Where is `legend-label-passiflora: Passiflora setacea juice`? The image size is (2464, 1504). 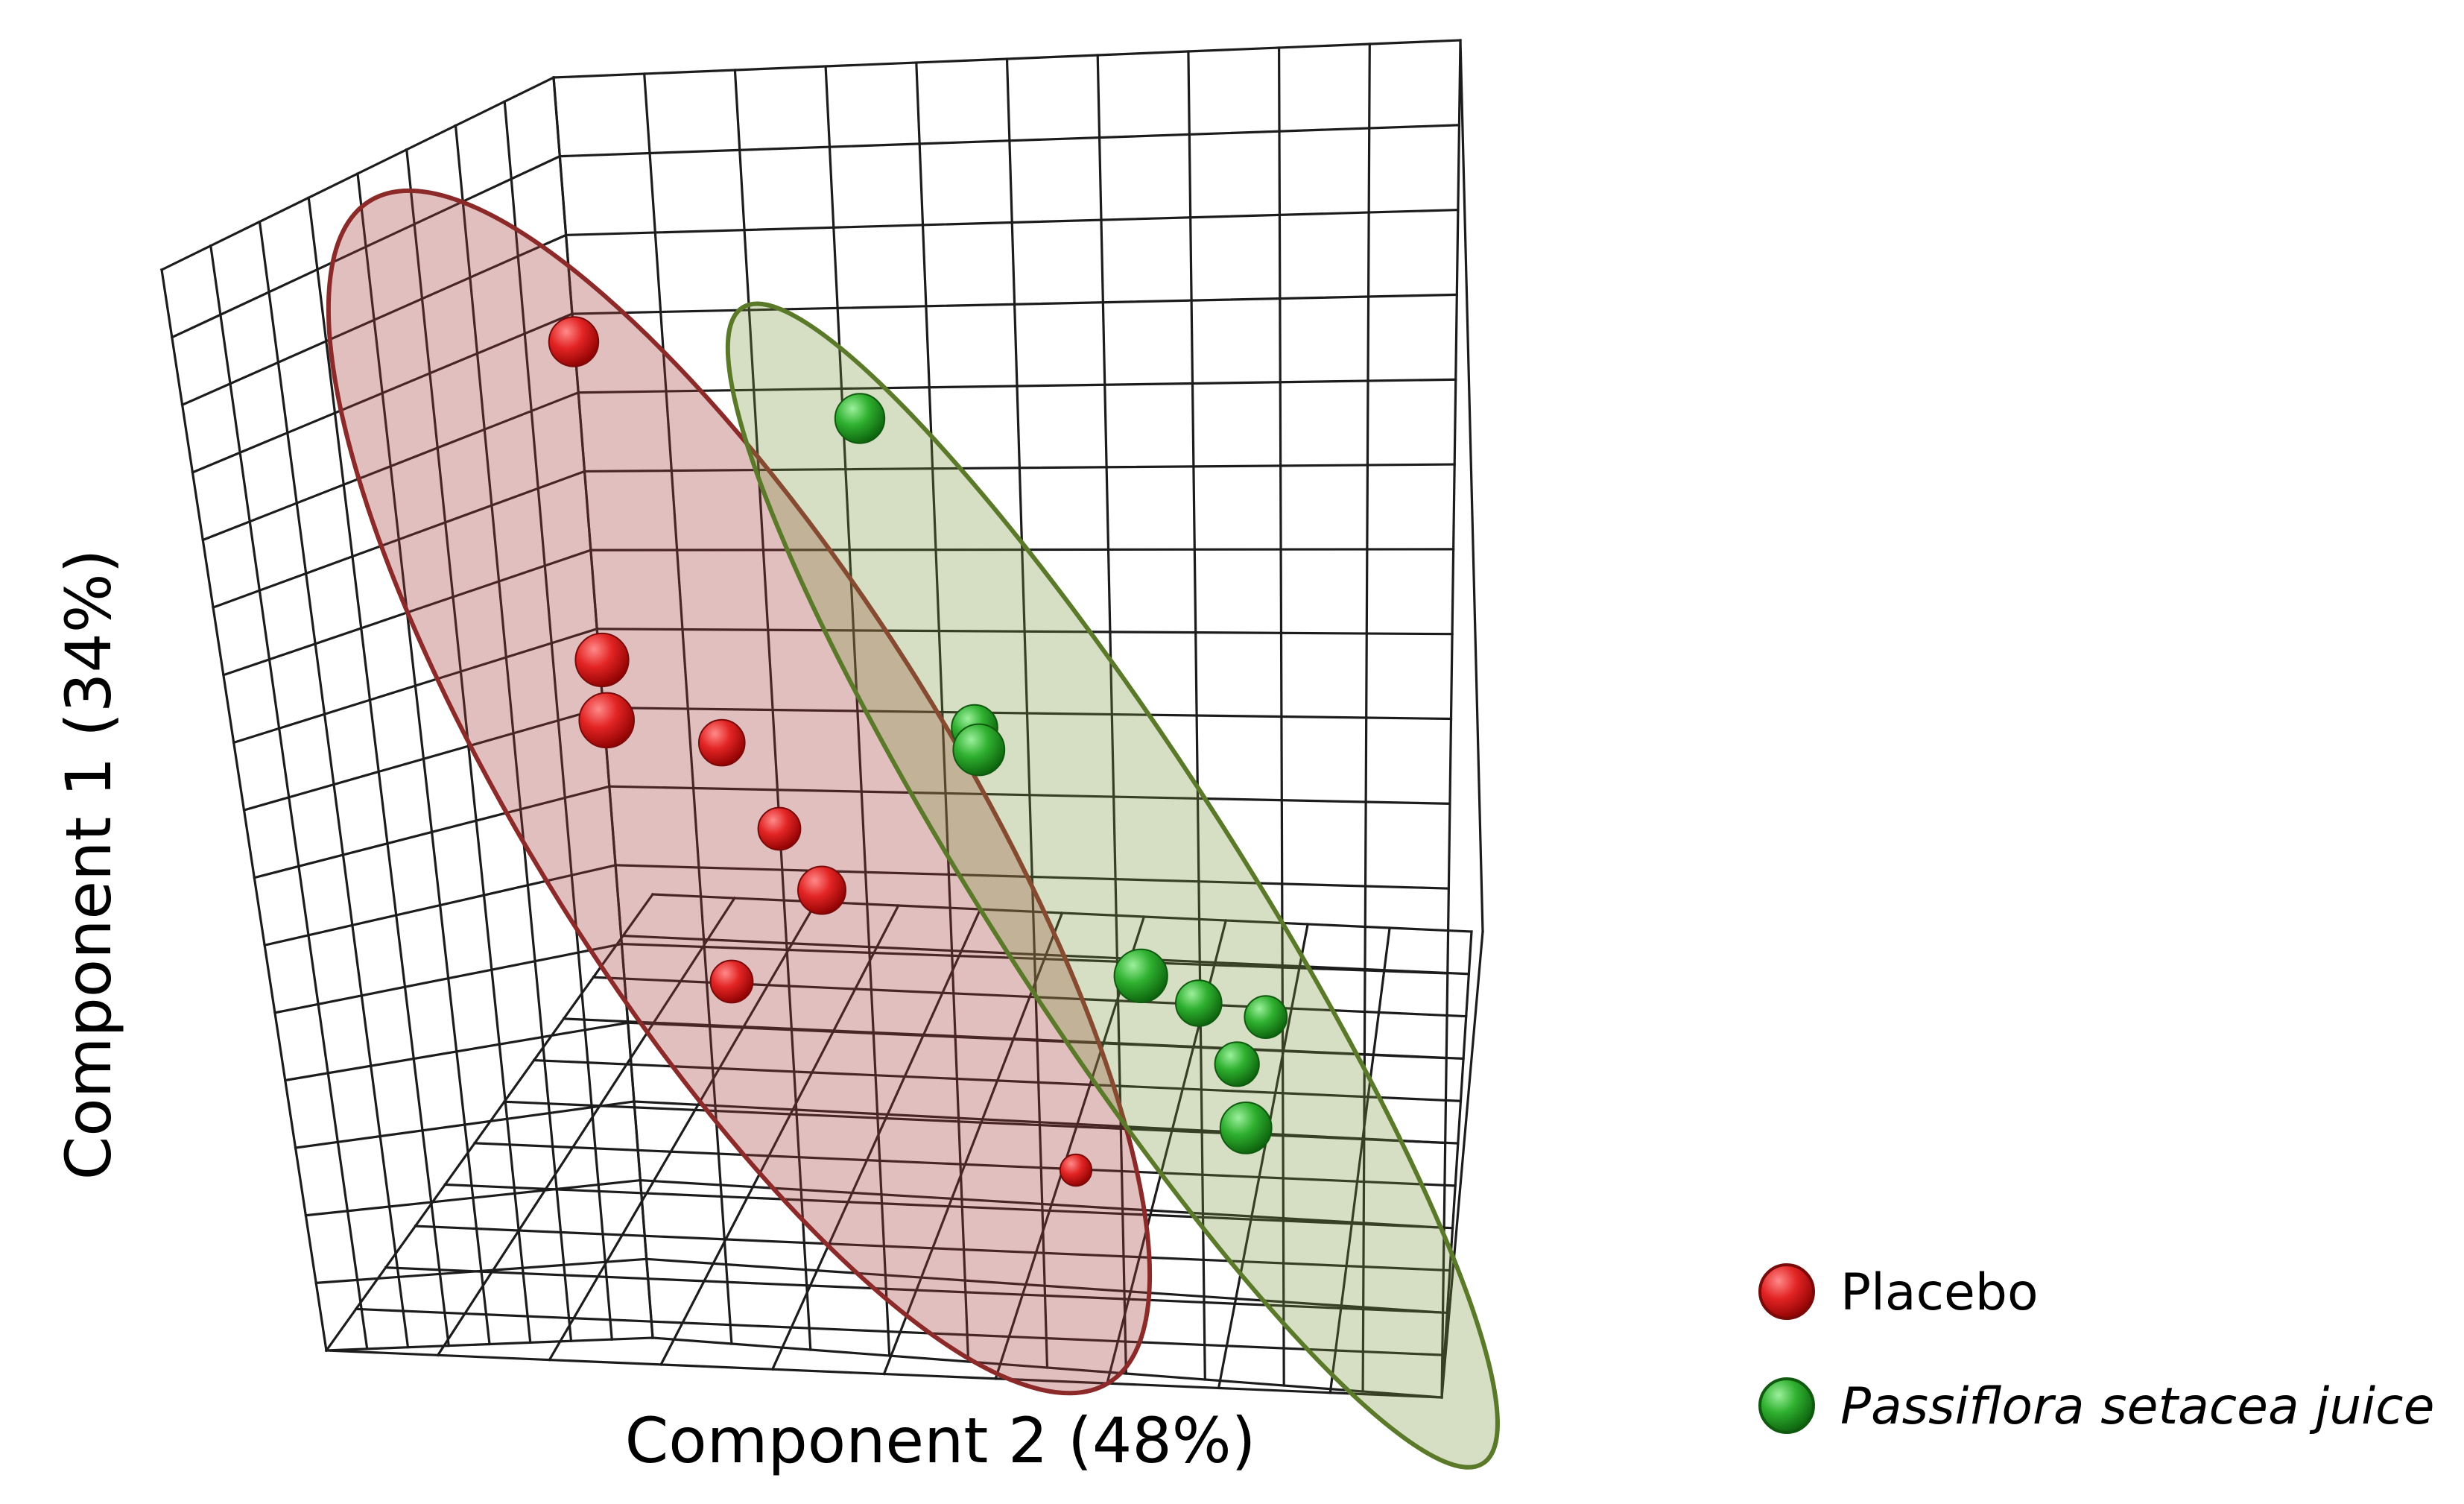 legend-label-passiflora: Passiflora setacea juice is located at coordinates (2137, 1406).